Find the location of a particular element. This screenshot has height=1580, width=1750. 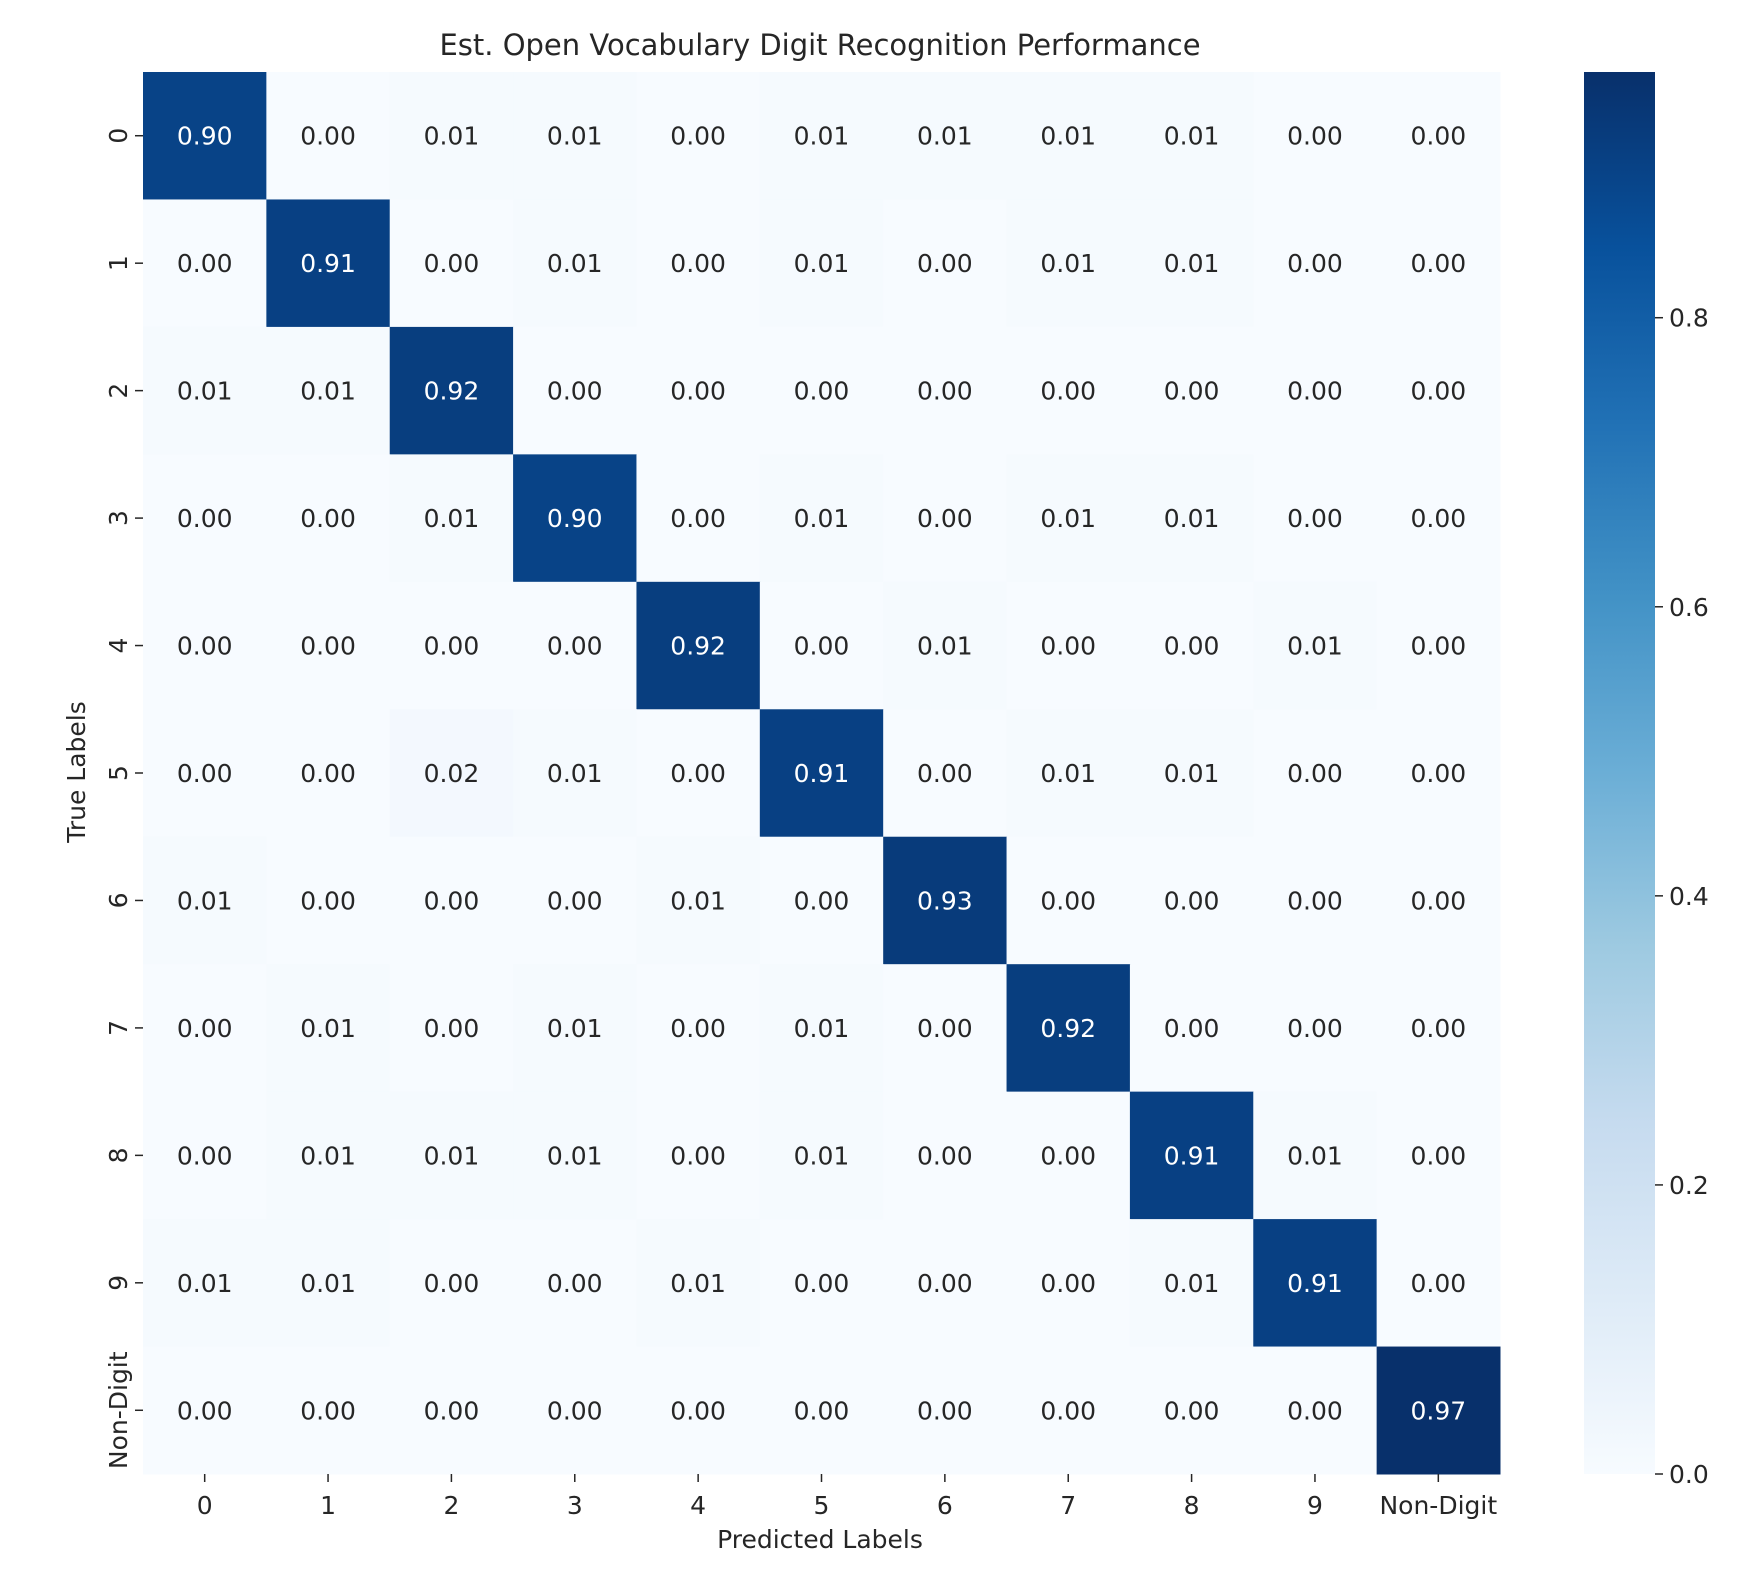

cell-value-label: 0.02 is located at coordinates (452, 773).